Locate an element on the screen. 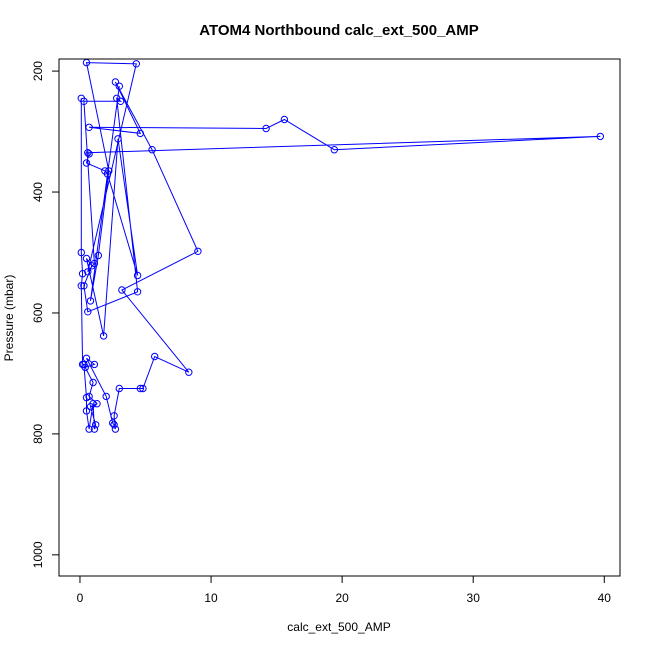 The image size is (650, 650). y-tick-label: 200 is located at coordinates (38, 71).